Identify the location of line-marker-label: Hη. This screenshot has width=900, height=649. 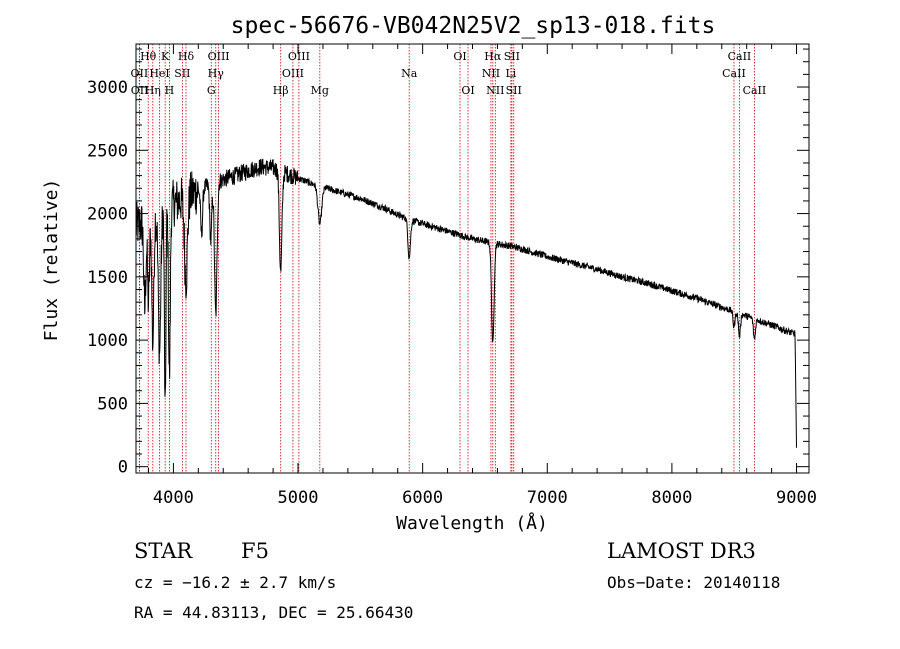
(153, 90).